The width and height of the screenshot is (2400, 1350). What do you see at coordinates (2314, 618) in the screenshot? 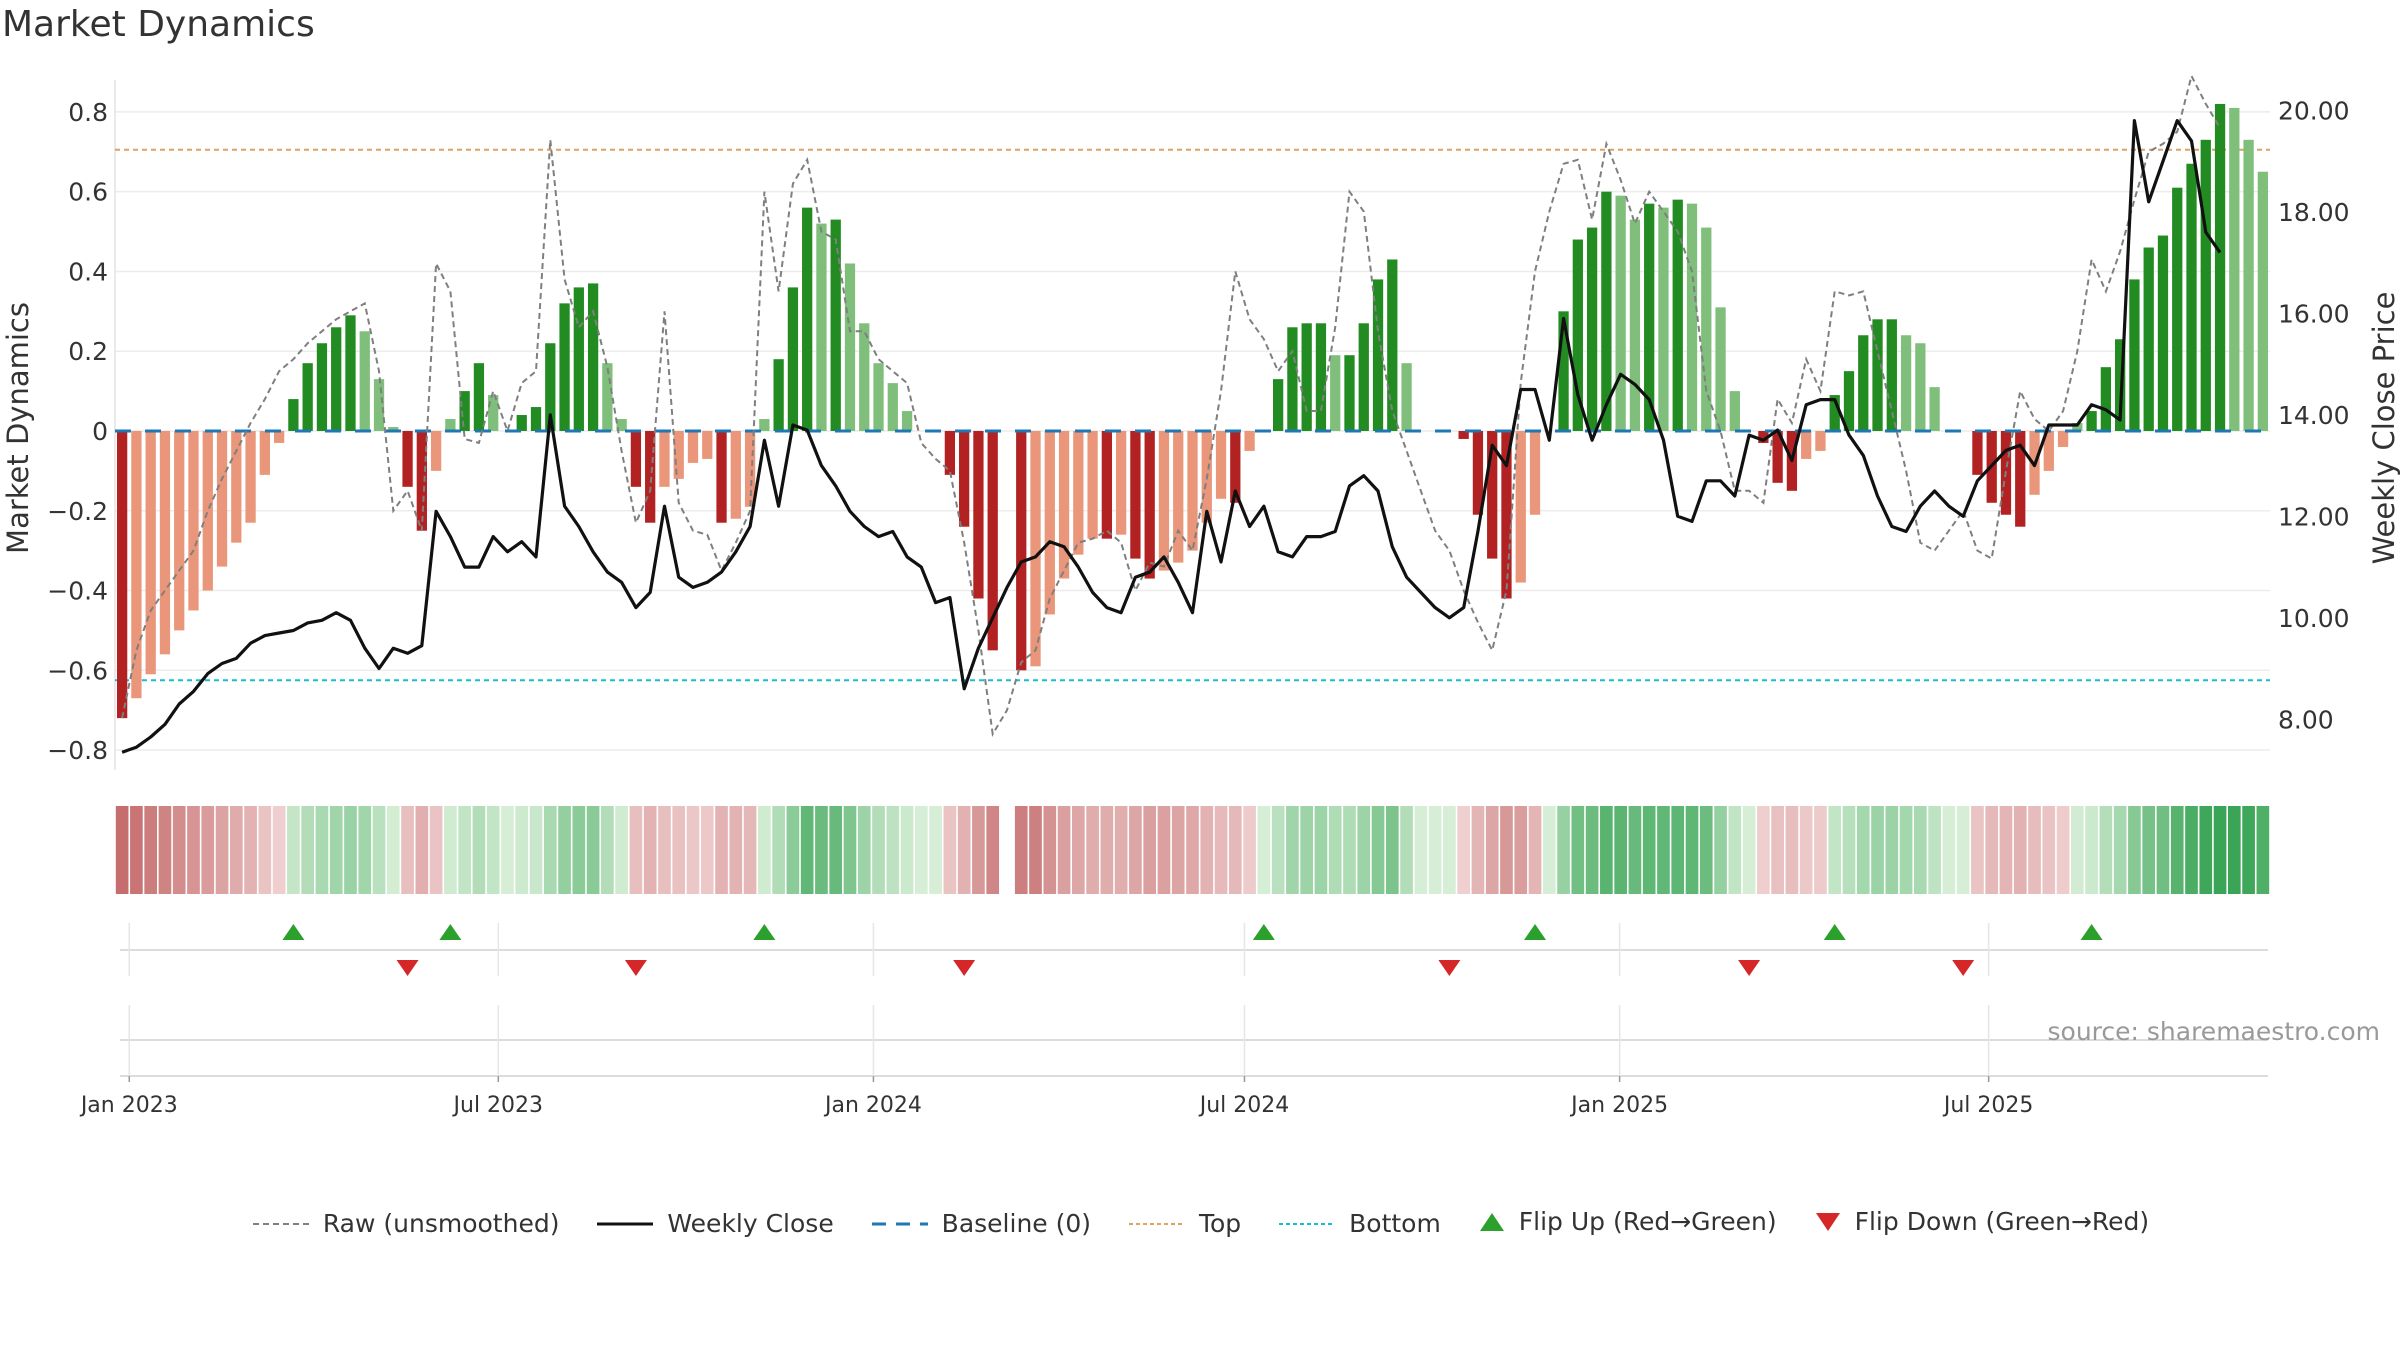
I see `y2-tick-label: 10.00` at bounding box center [2314, 618].